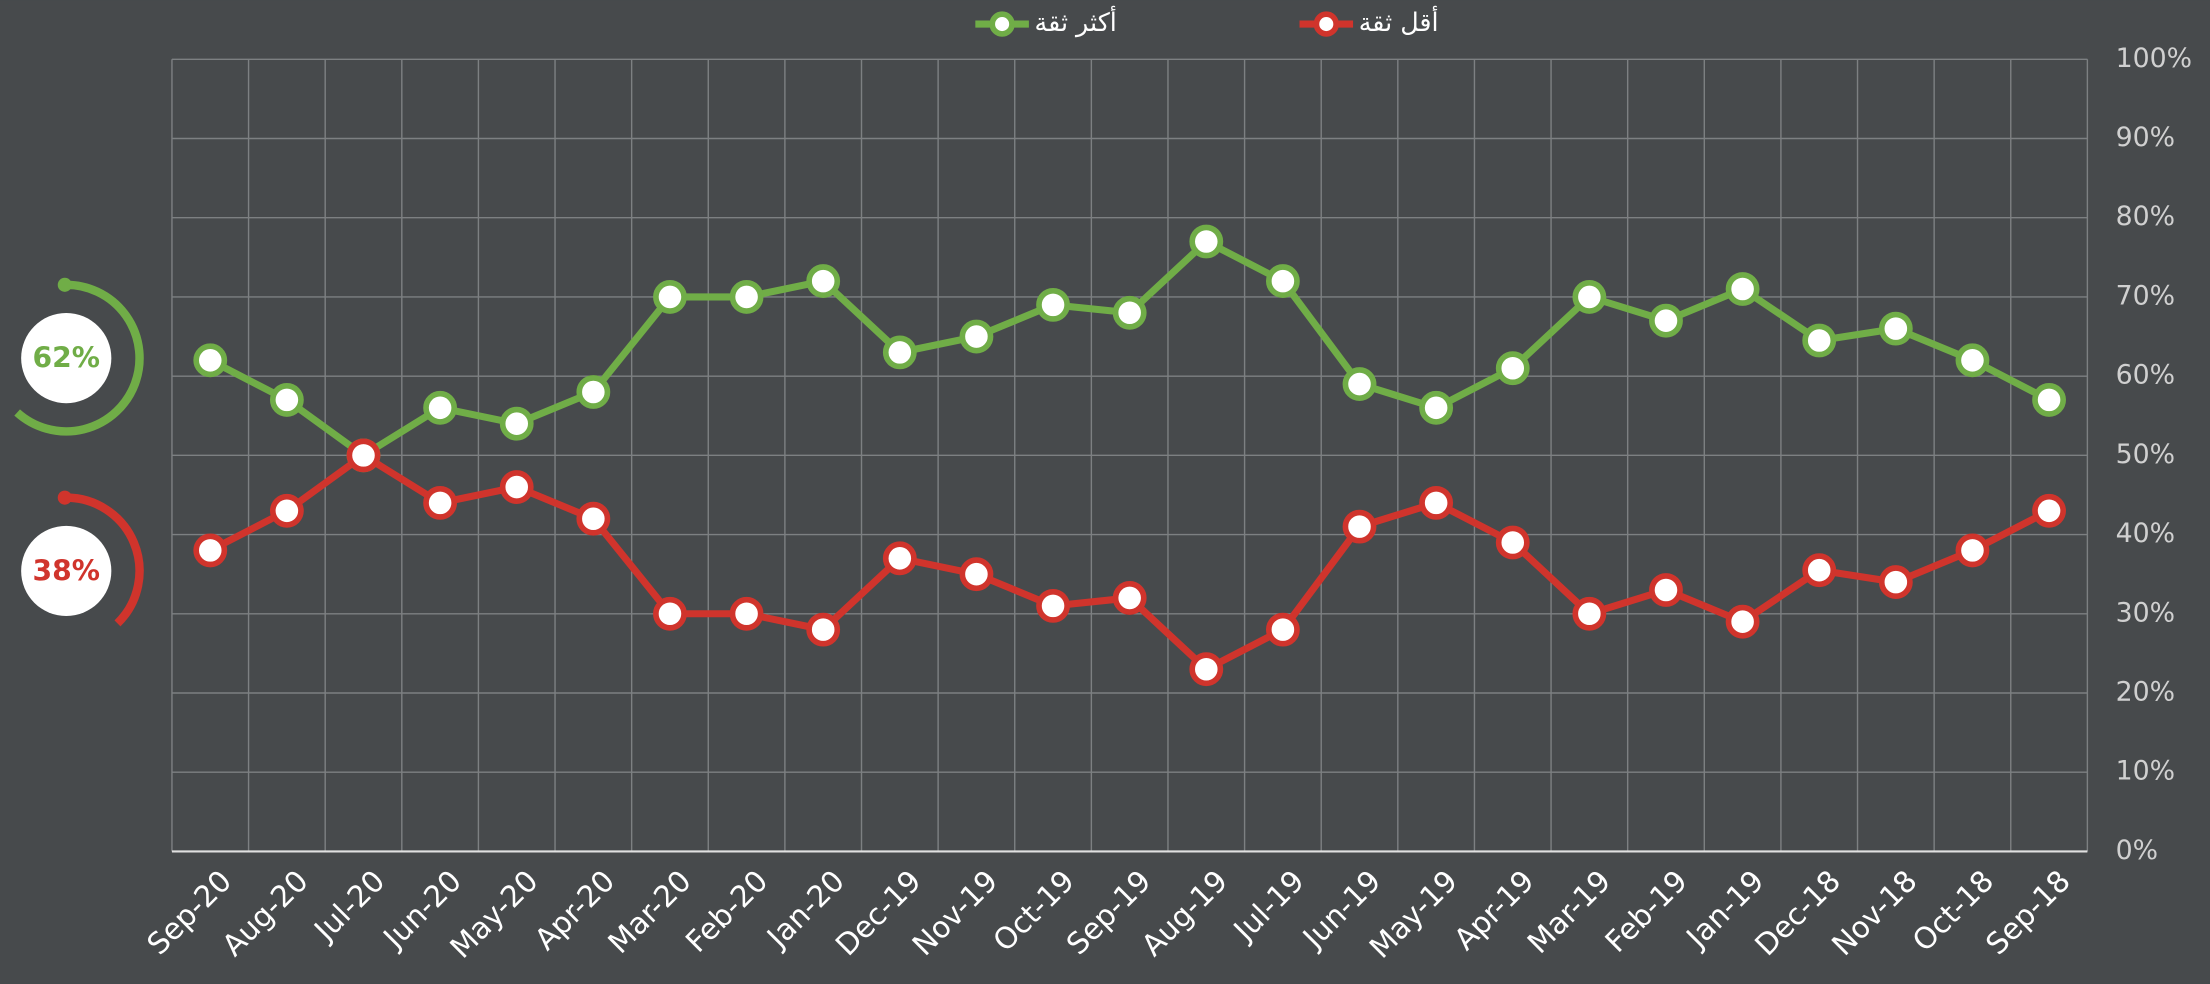 Image resolution: width=2210 pixels, height=984 pixels. What do you see at coordinates (2146, 533) in the screenshot?
I see `y-tick-label: 40%` at bounding box center [2146, 533].